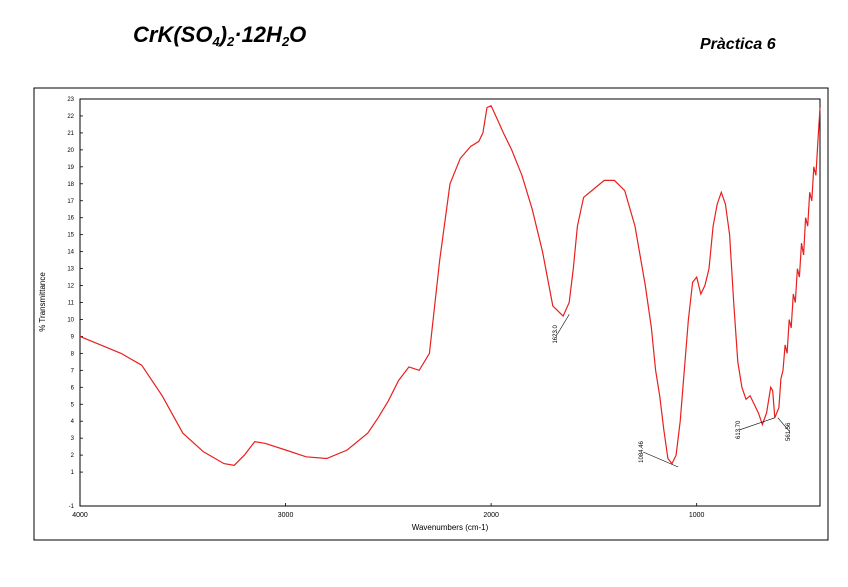 Image resolution: width=848 pixels, height=587 pixels. Describe the element at coordinates (70, 270) in the screenshot. I see `y-tick-label: 13` at that location.